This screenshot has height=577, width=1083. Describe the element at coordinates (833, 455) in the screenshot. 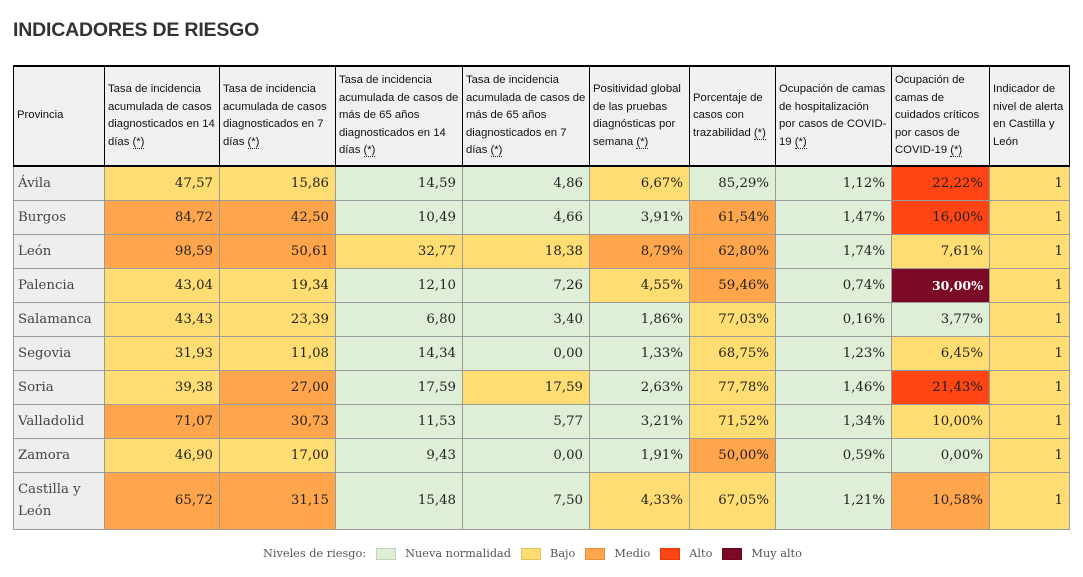

I see `indicator-cell: 0,59%` at that location.